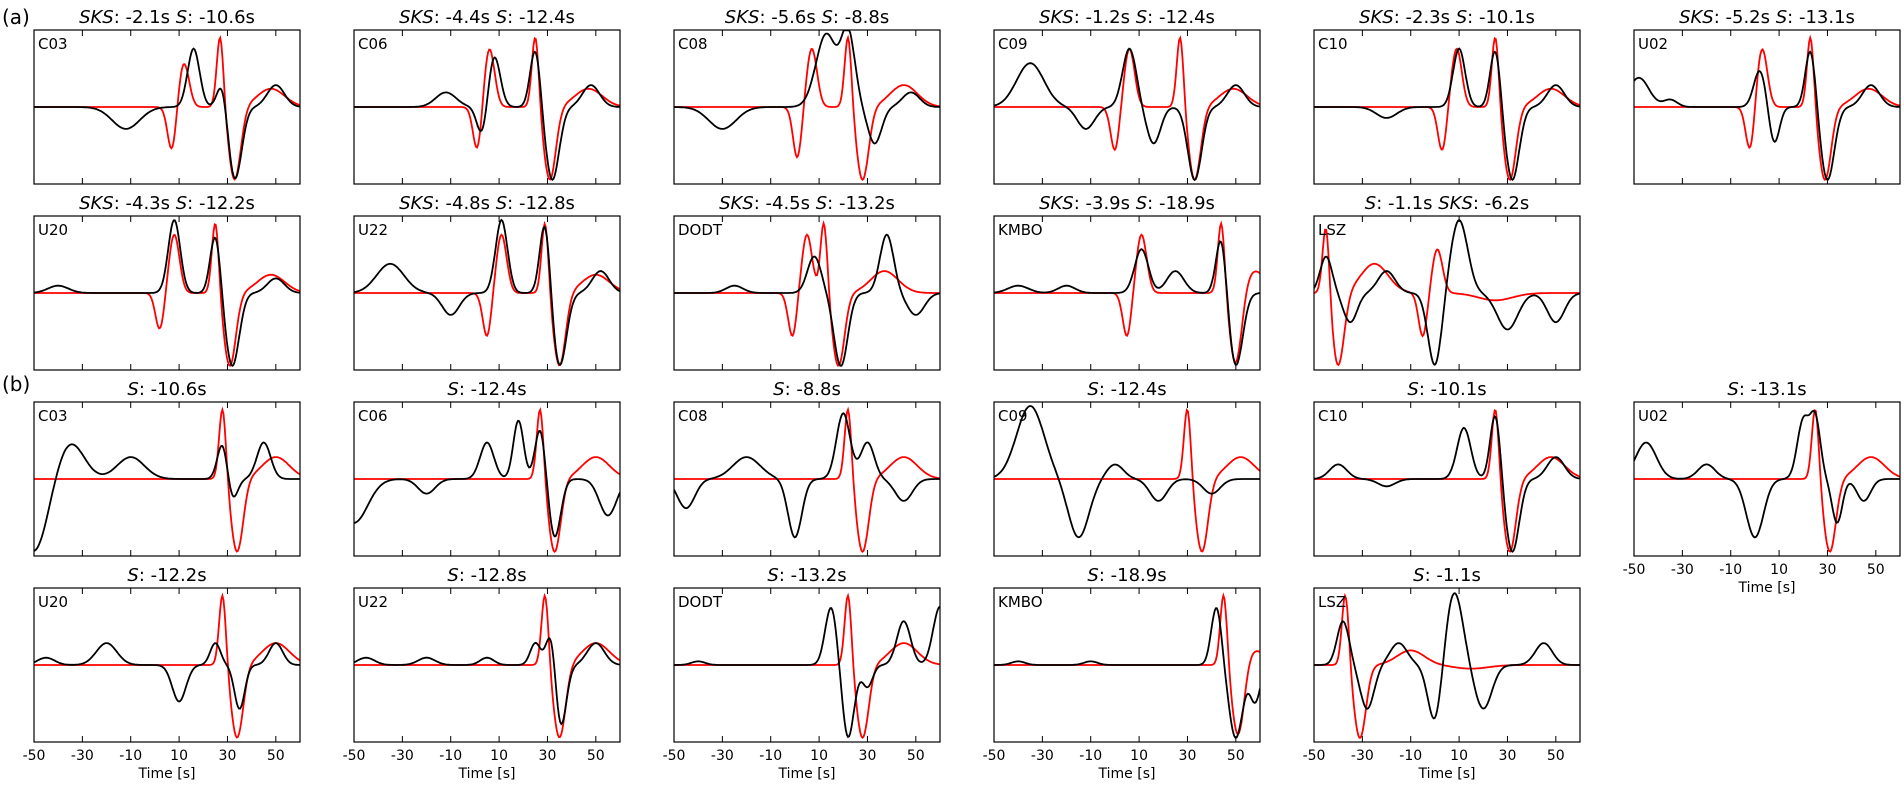 The height and width of the screenshot is (790, 1904). Describe the element at coordinates (700, 230) in the screenshot. I see `station-label: DODT` at that location.